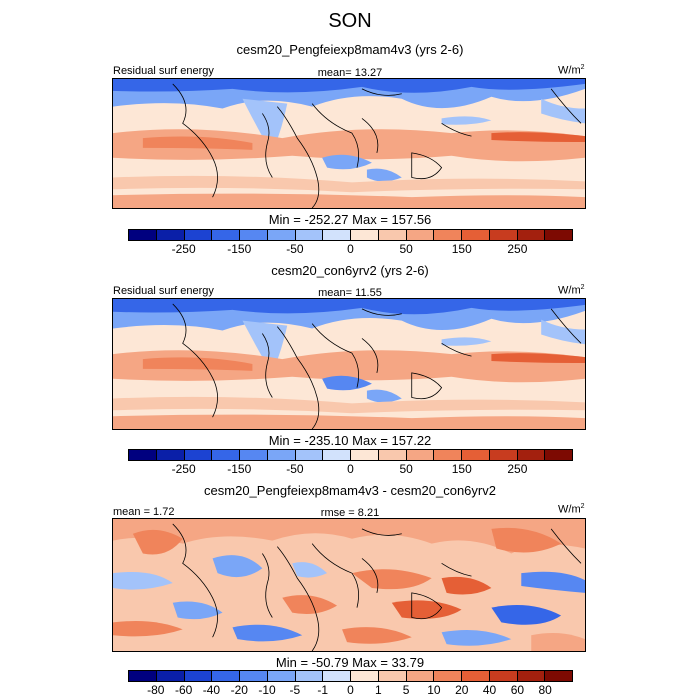  I want to click on panel2-field, so click(349, 364).